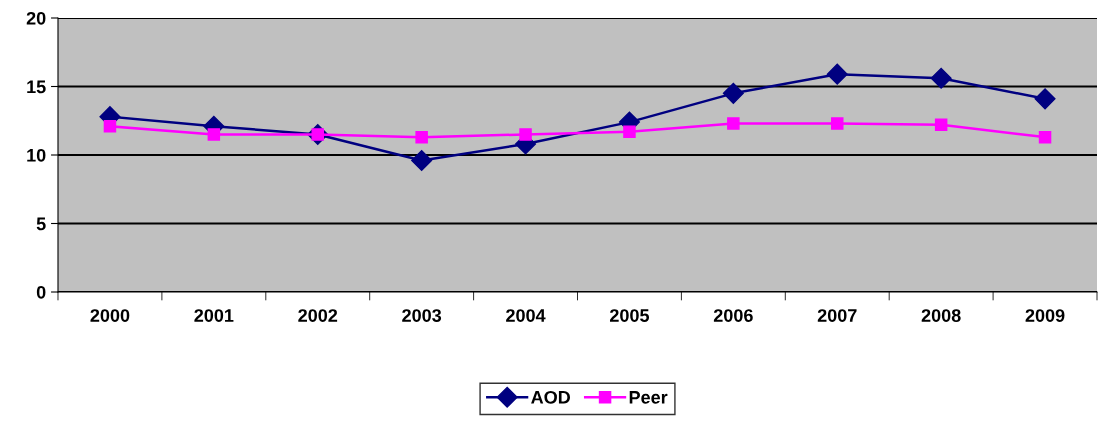  I want to click on y-tick-label: 20, so click(36, 18).